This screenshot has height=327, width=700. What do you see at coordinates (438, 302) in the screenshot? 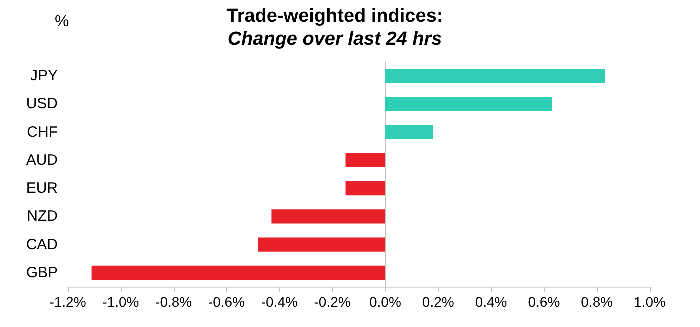
I see `x-tick-label: 0.2%` at bounding box center [438, 302].